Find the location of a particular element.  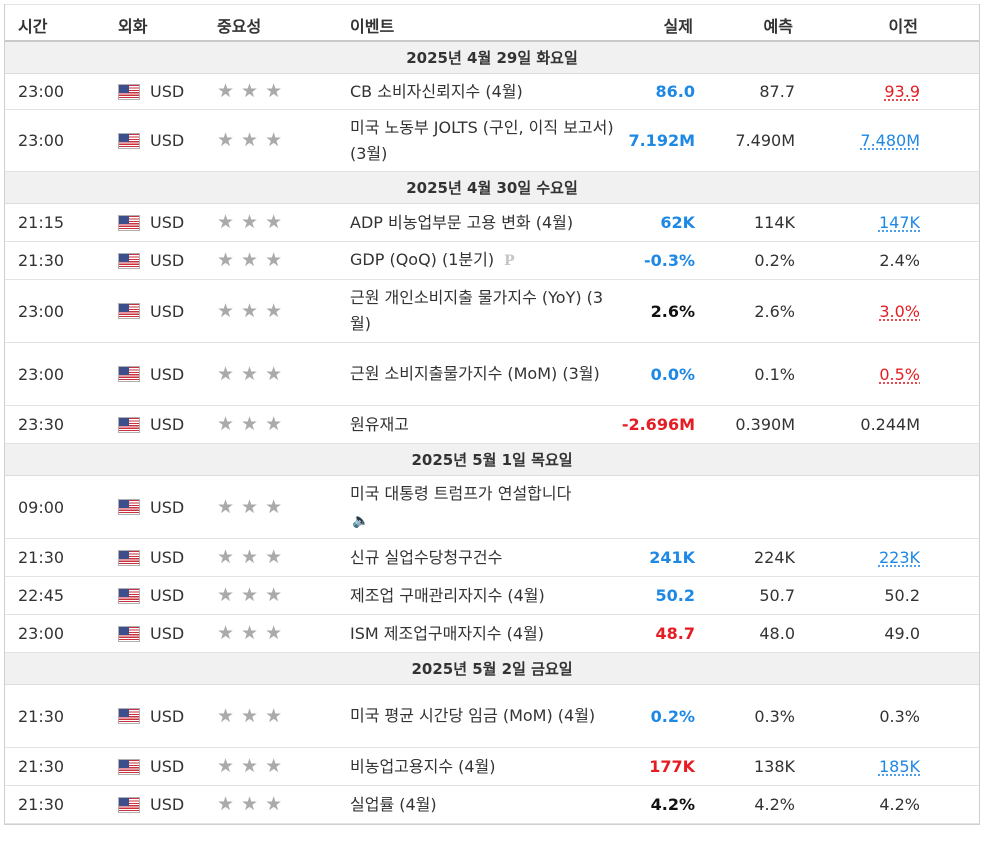

forecast-value is located at coordinates (750, 507).